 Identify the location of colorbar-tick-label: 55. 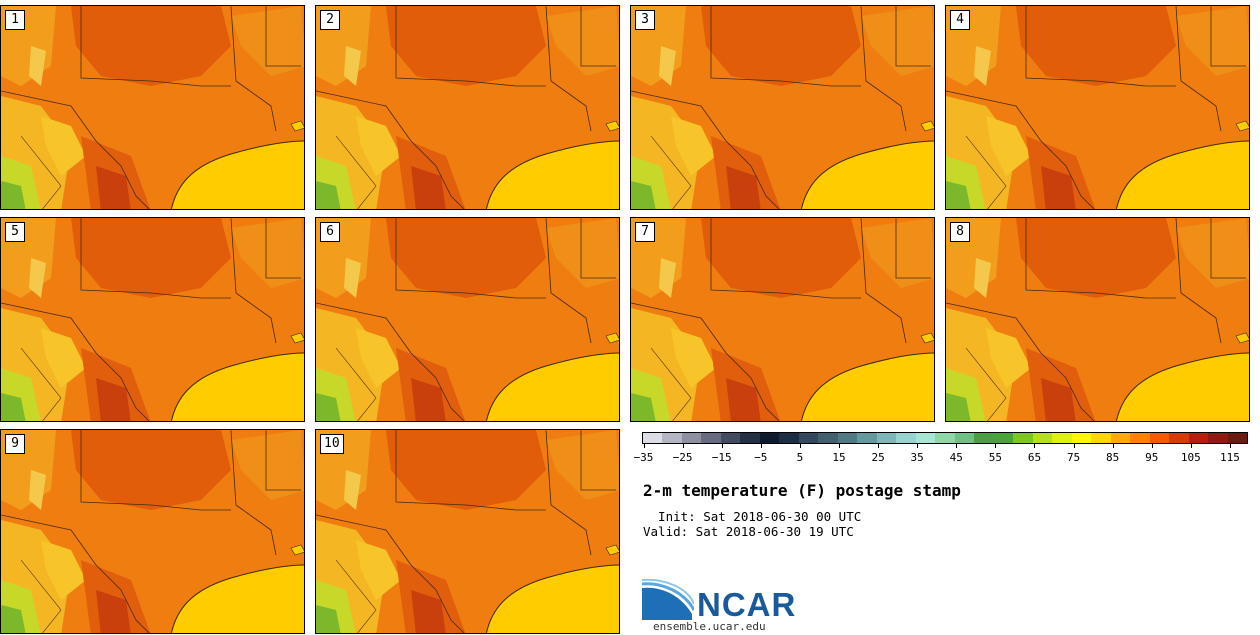
(995, 457).